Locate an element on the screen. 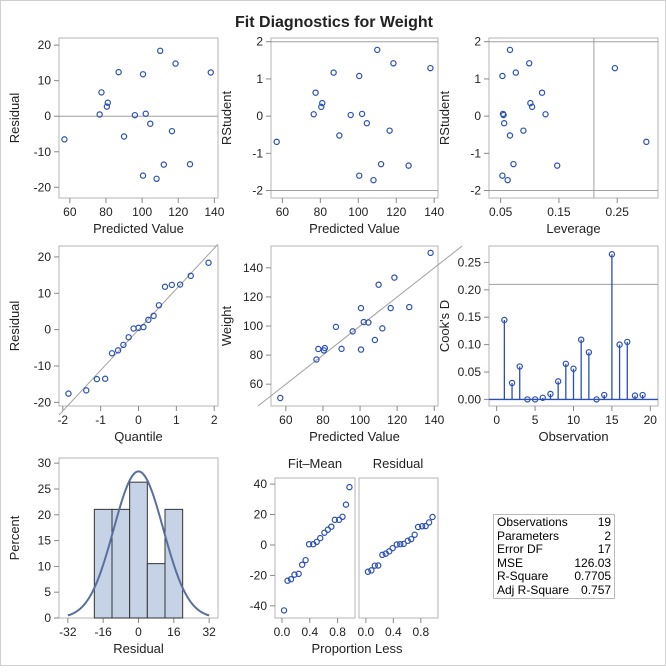  x-axis-label: Quantile is located at coordinates (138, 436).